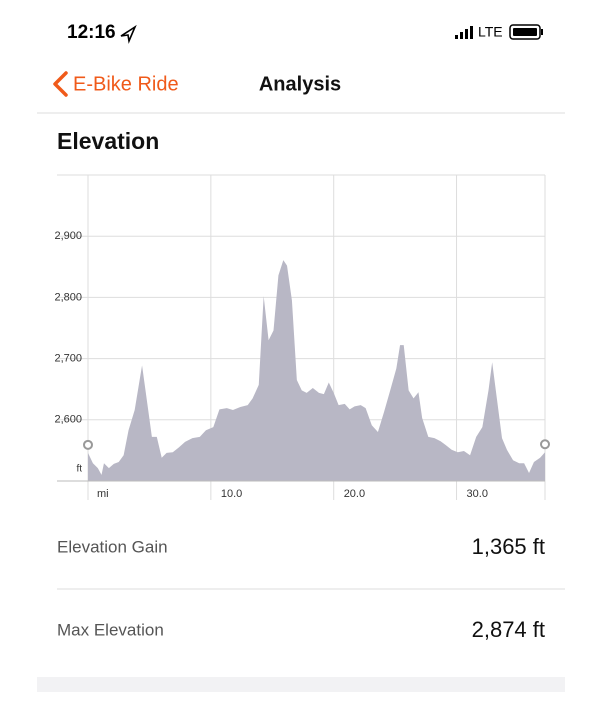  Describe the element at coordinates (490, 32) in the screenshot. I see `network: LTE` at that location.